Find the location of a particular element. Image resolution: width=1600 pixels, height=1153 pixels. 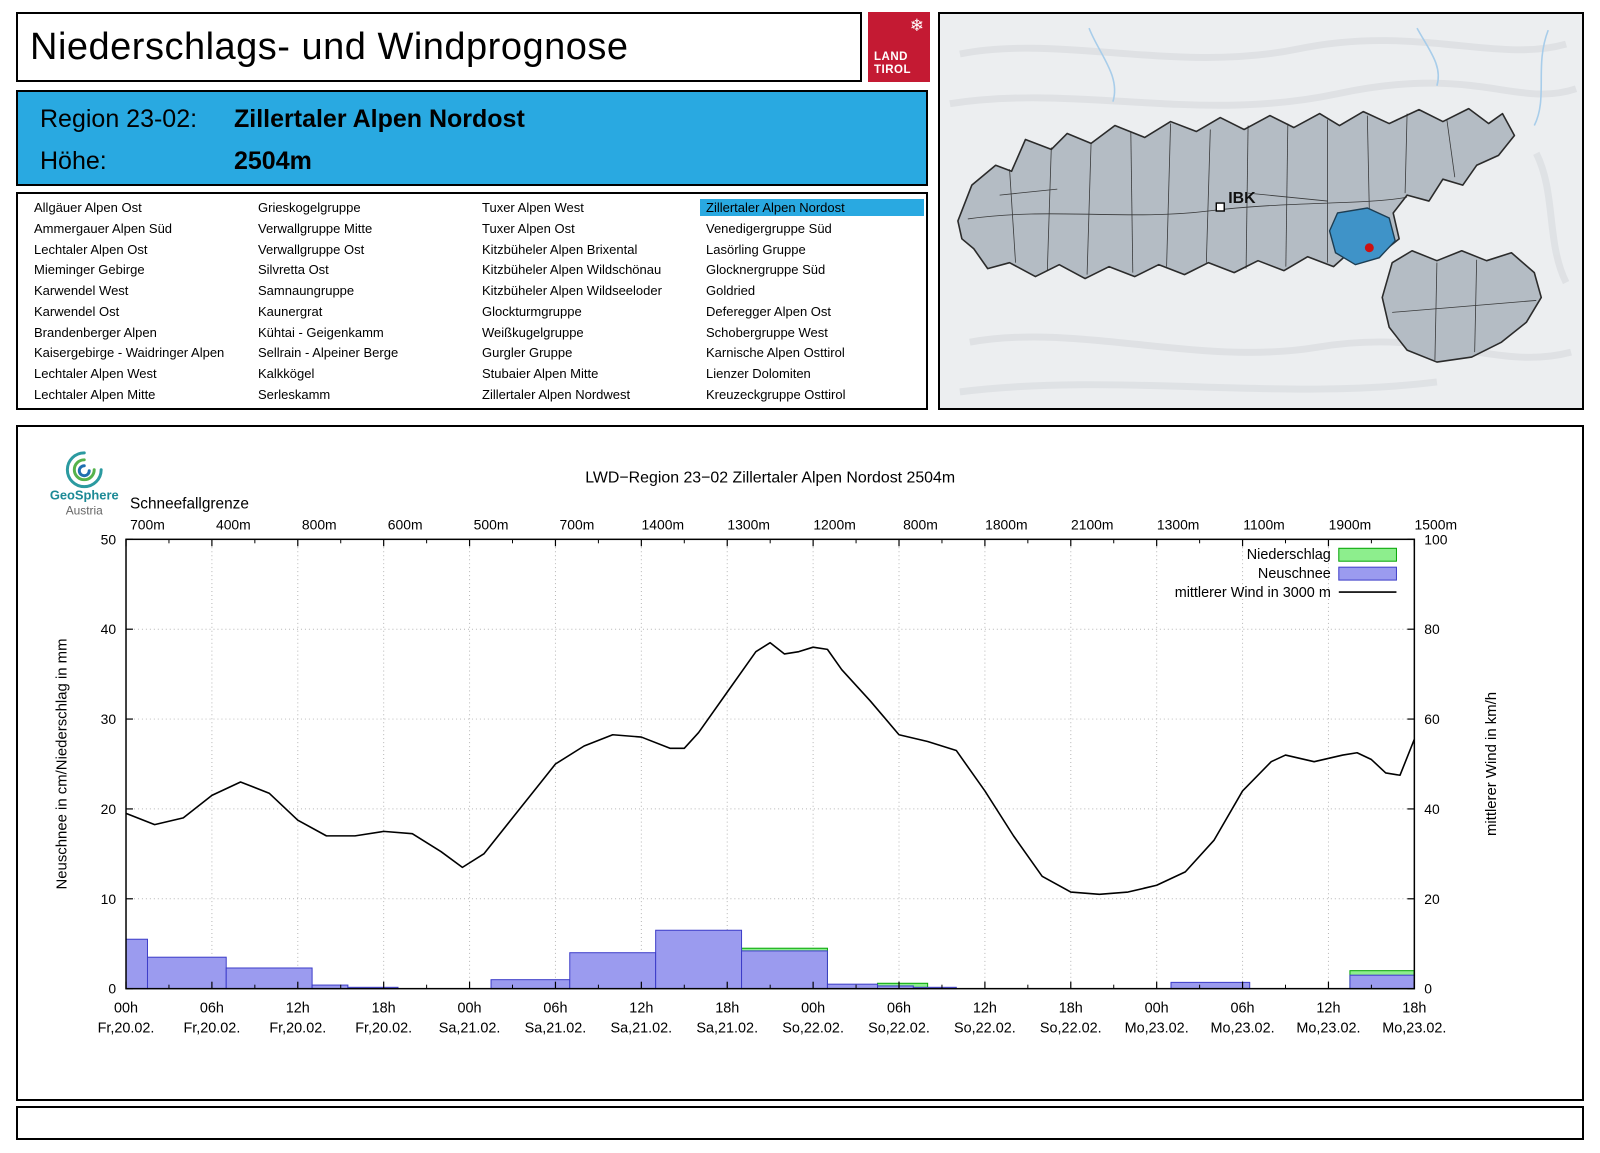

region-list-item: Brandenberger Alpen is located at coordinates (95, 332).